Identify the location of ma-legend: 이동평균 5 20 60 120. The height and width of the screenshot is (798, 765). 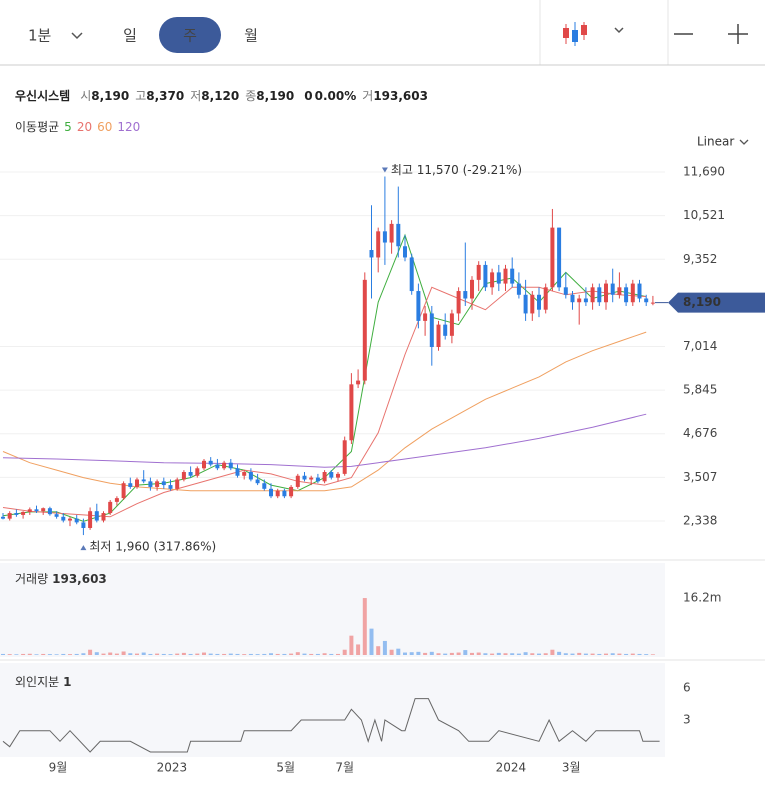
(77, 127).